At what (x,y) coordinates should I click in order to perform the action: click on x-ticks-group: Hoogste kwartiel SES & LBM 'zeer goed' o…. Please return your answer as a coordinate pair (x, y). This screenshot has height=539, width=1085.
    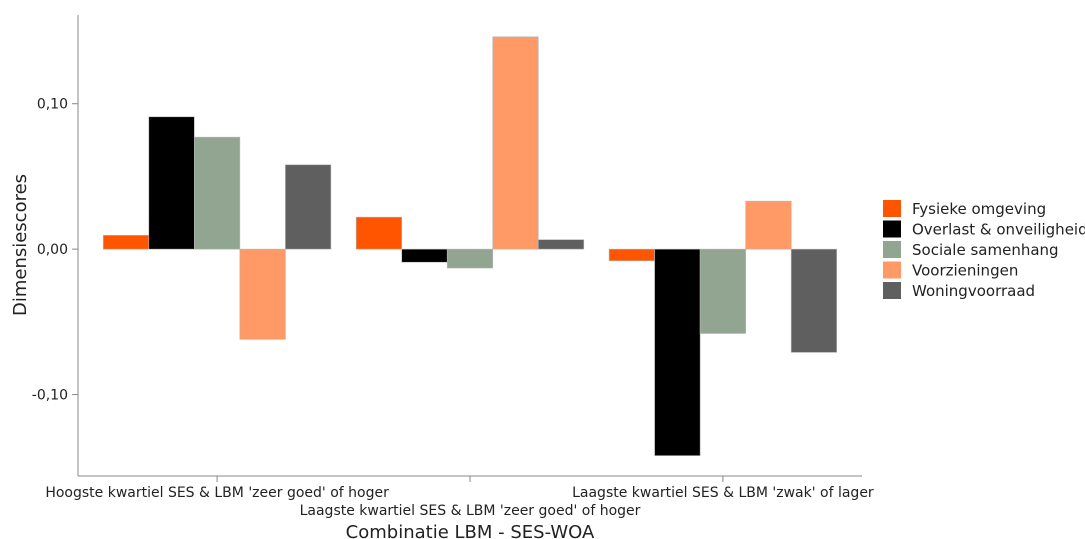
    Looking at the image, I should click on (459, 497).